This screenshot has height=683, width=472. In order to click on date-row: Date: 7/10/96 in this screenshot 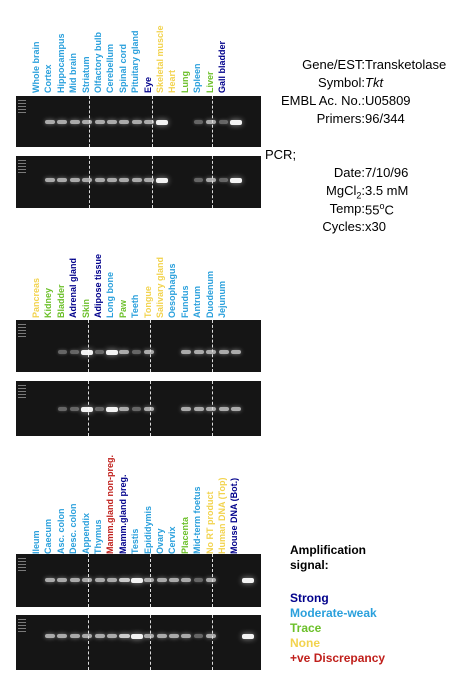, I will do `click(364, 174)`.